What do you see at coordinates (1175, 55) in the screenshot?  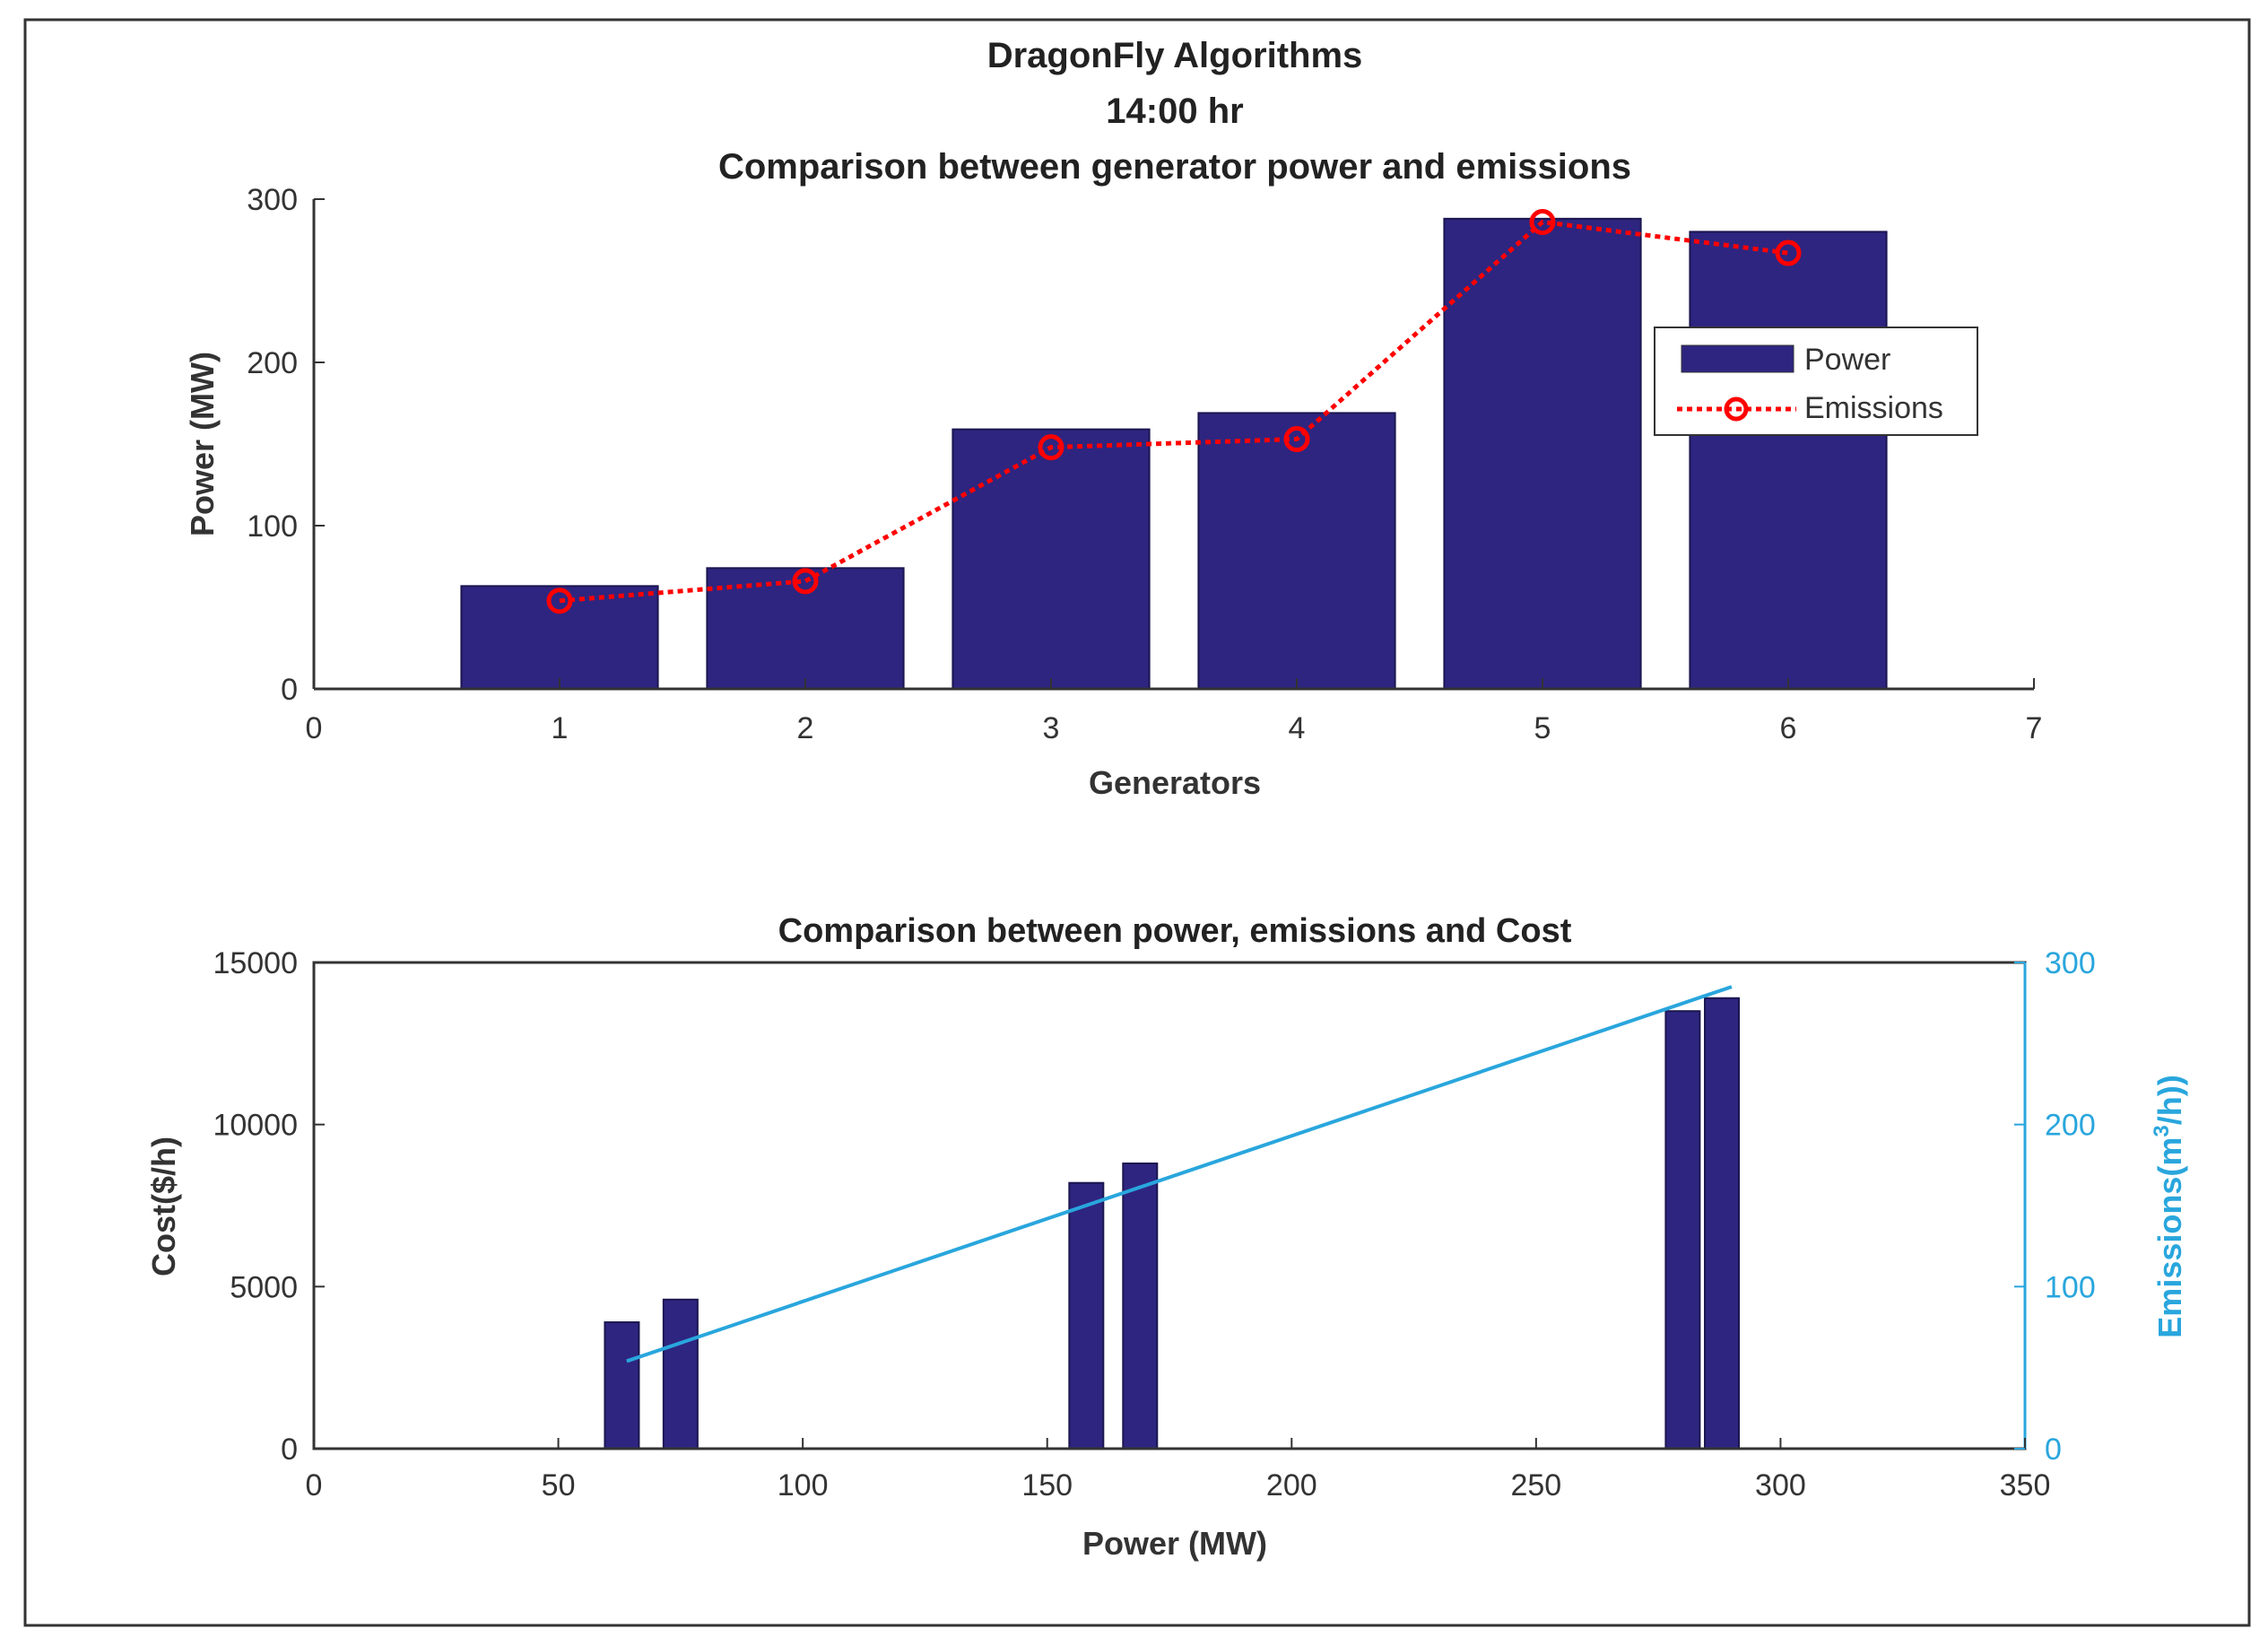 I see `figure-title-line-1: DragonFly Algorithms` at bounding box center [1175, 55].